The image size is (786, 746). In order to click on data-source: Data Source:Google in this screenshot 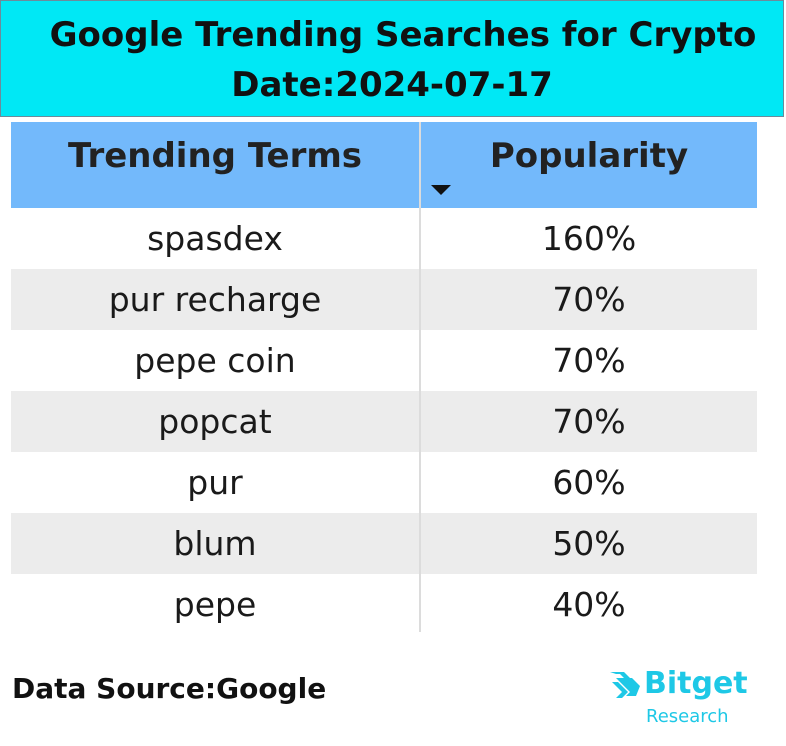, I will do `click(169, 688)`.